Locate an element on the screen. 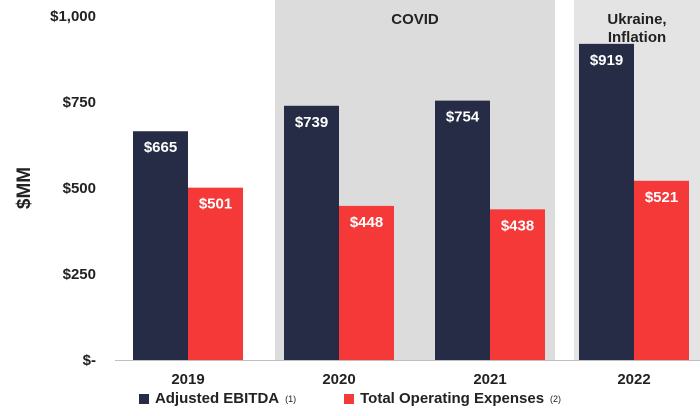 The width and height of the screenshot is (700, 416). y-tick-label-1000: $1,000 is located at coordinates (73, 16).